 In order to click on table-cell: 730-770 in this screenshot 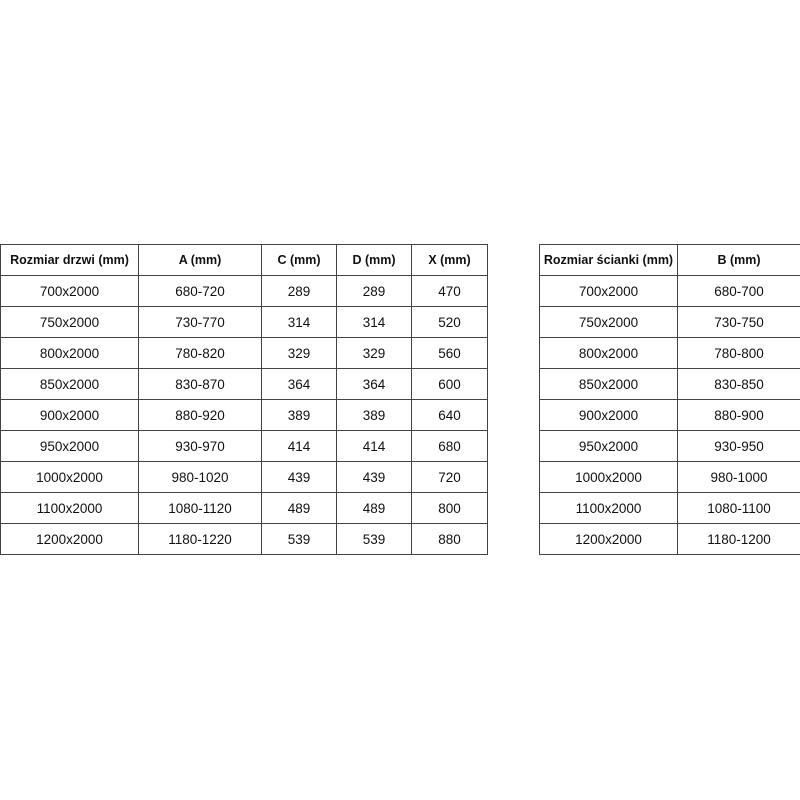, I will do `click(200, 322)`.